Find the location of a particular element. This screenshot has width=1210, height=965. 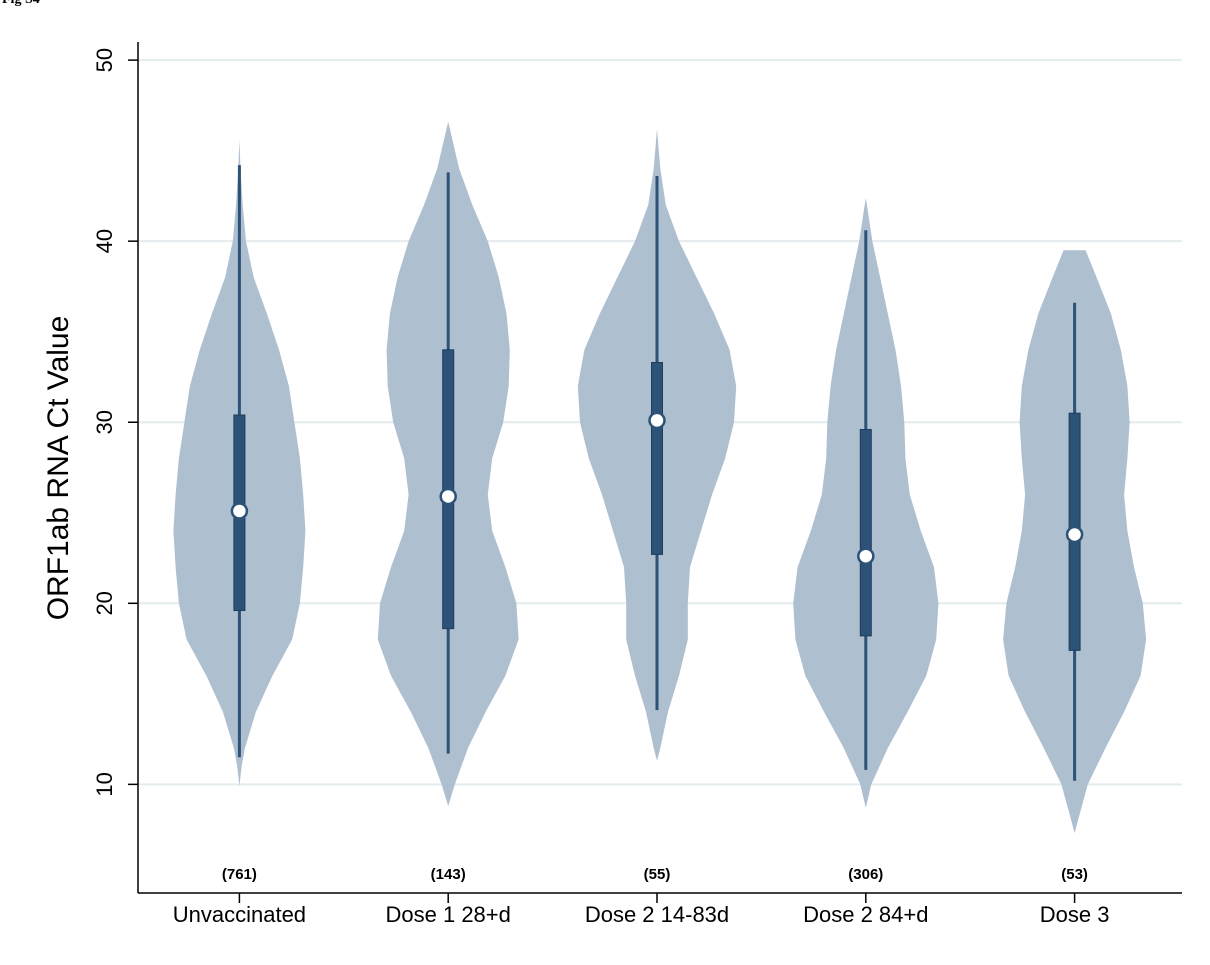

x-tick-label-2: Dose 2 14-83d is located at coordinates (657, 914).